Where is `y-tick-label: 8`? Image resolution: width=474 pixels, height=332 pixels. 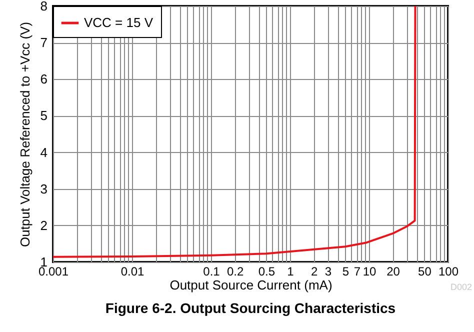 y-tick-label: 8 is located at coordinates (44, 7).